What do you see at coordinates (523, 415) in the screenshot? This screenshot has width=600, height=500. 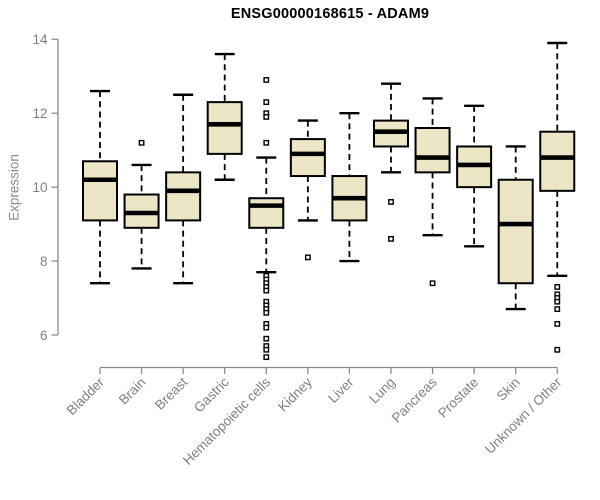 I see `x-tick-label: Unknown / Other` at bounding box center [523, 415].